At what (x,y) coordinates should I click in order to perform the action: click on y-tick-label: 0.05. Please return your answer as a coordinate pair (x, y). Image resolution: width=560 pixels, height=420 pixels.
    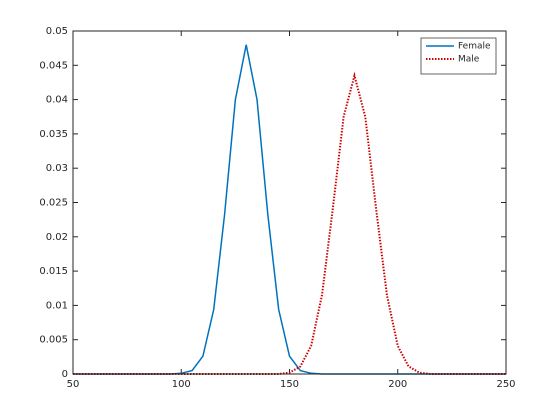
    Looking at the image, I should click on (57, 31).